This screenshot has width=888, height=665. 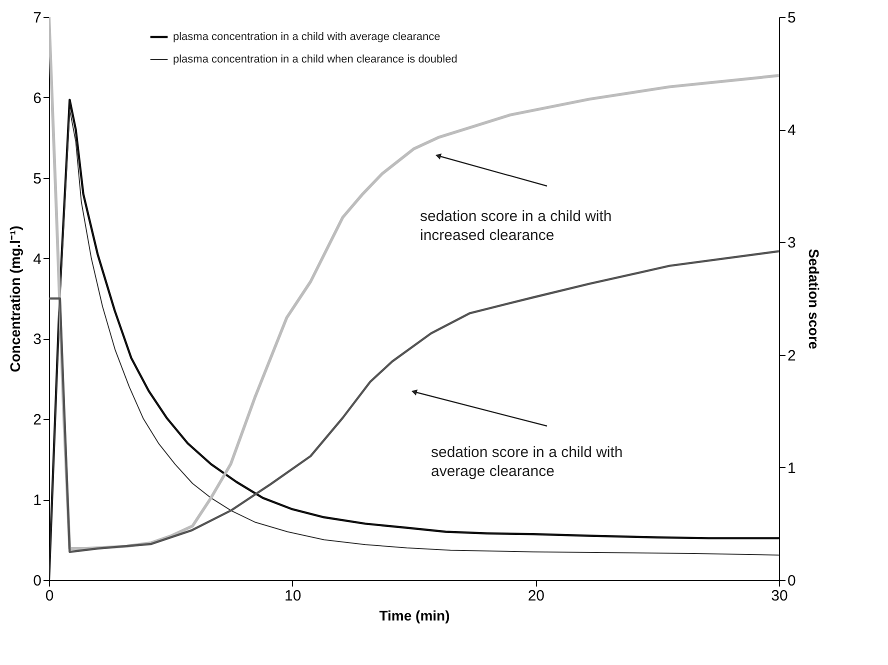 I want to click on x-tick-label: 30, so click(x=779, y=596).